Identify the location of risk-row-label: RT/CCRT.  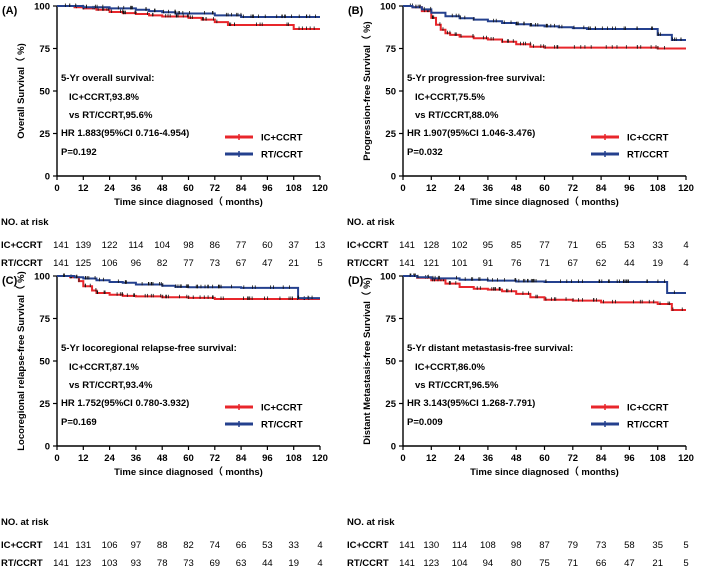
(22, 263).